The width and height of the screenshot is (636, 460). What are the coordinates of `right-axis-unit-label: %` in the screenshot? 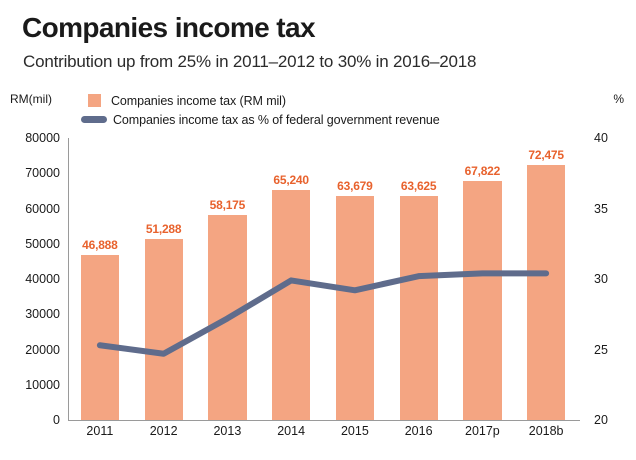 It's located at (618, 99).